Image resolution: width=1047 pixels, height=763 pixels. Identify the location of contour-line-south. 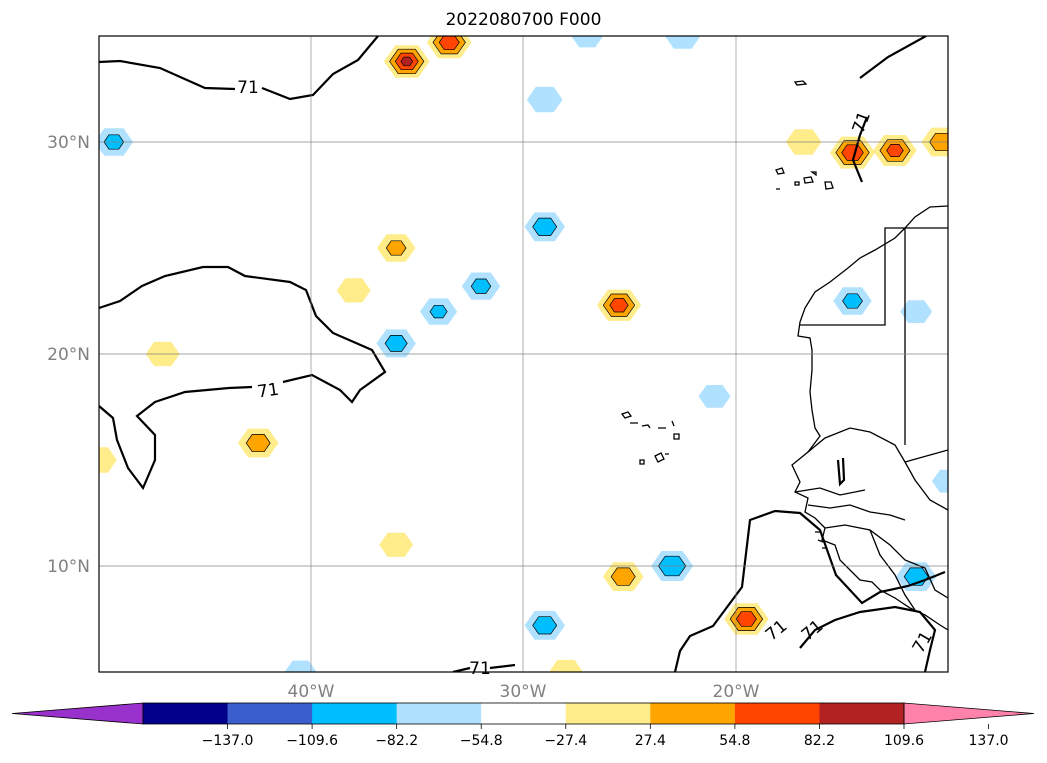
(809, 590).